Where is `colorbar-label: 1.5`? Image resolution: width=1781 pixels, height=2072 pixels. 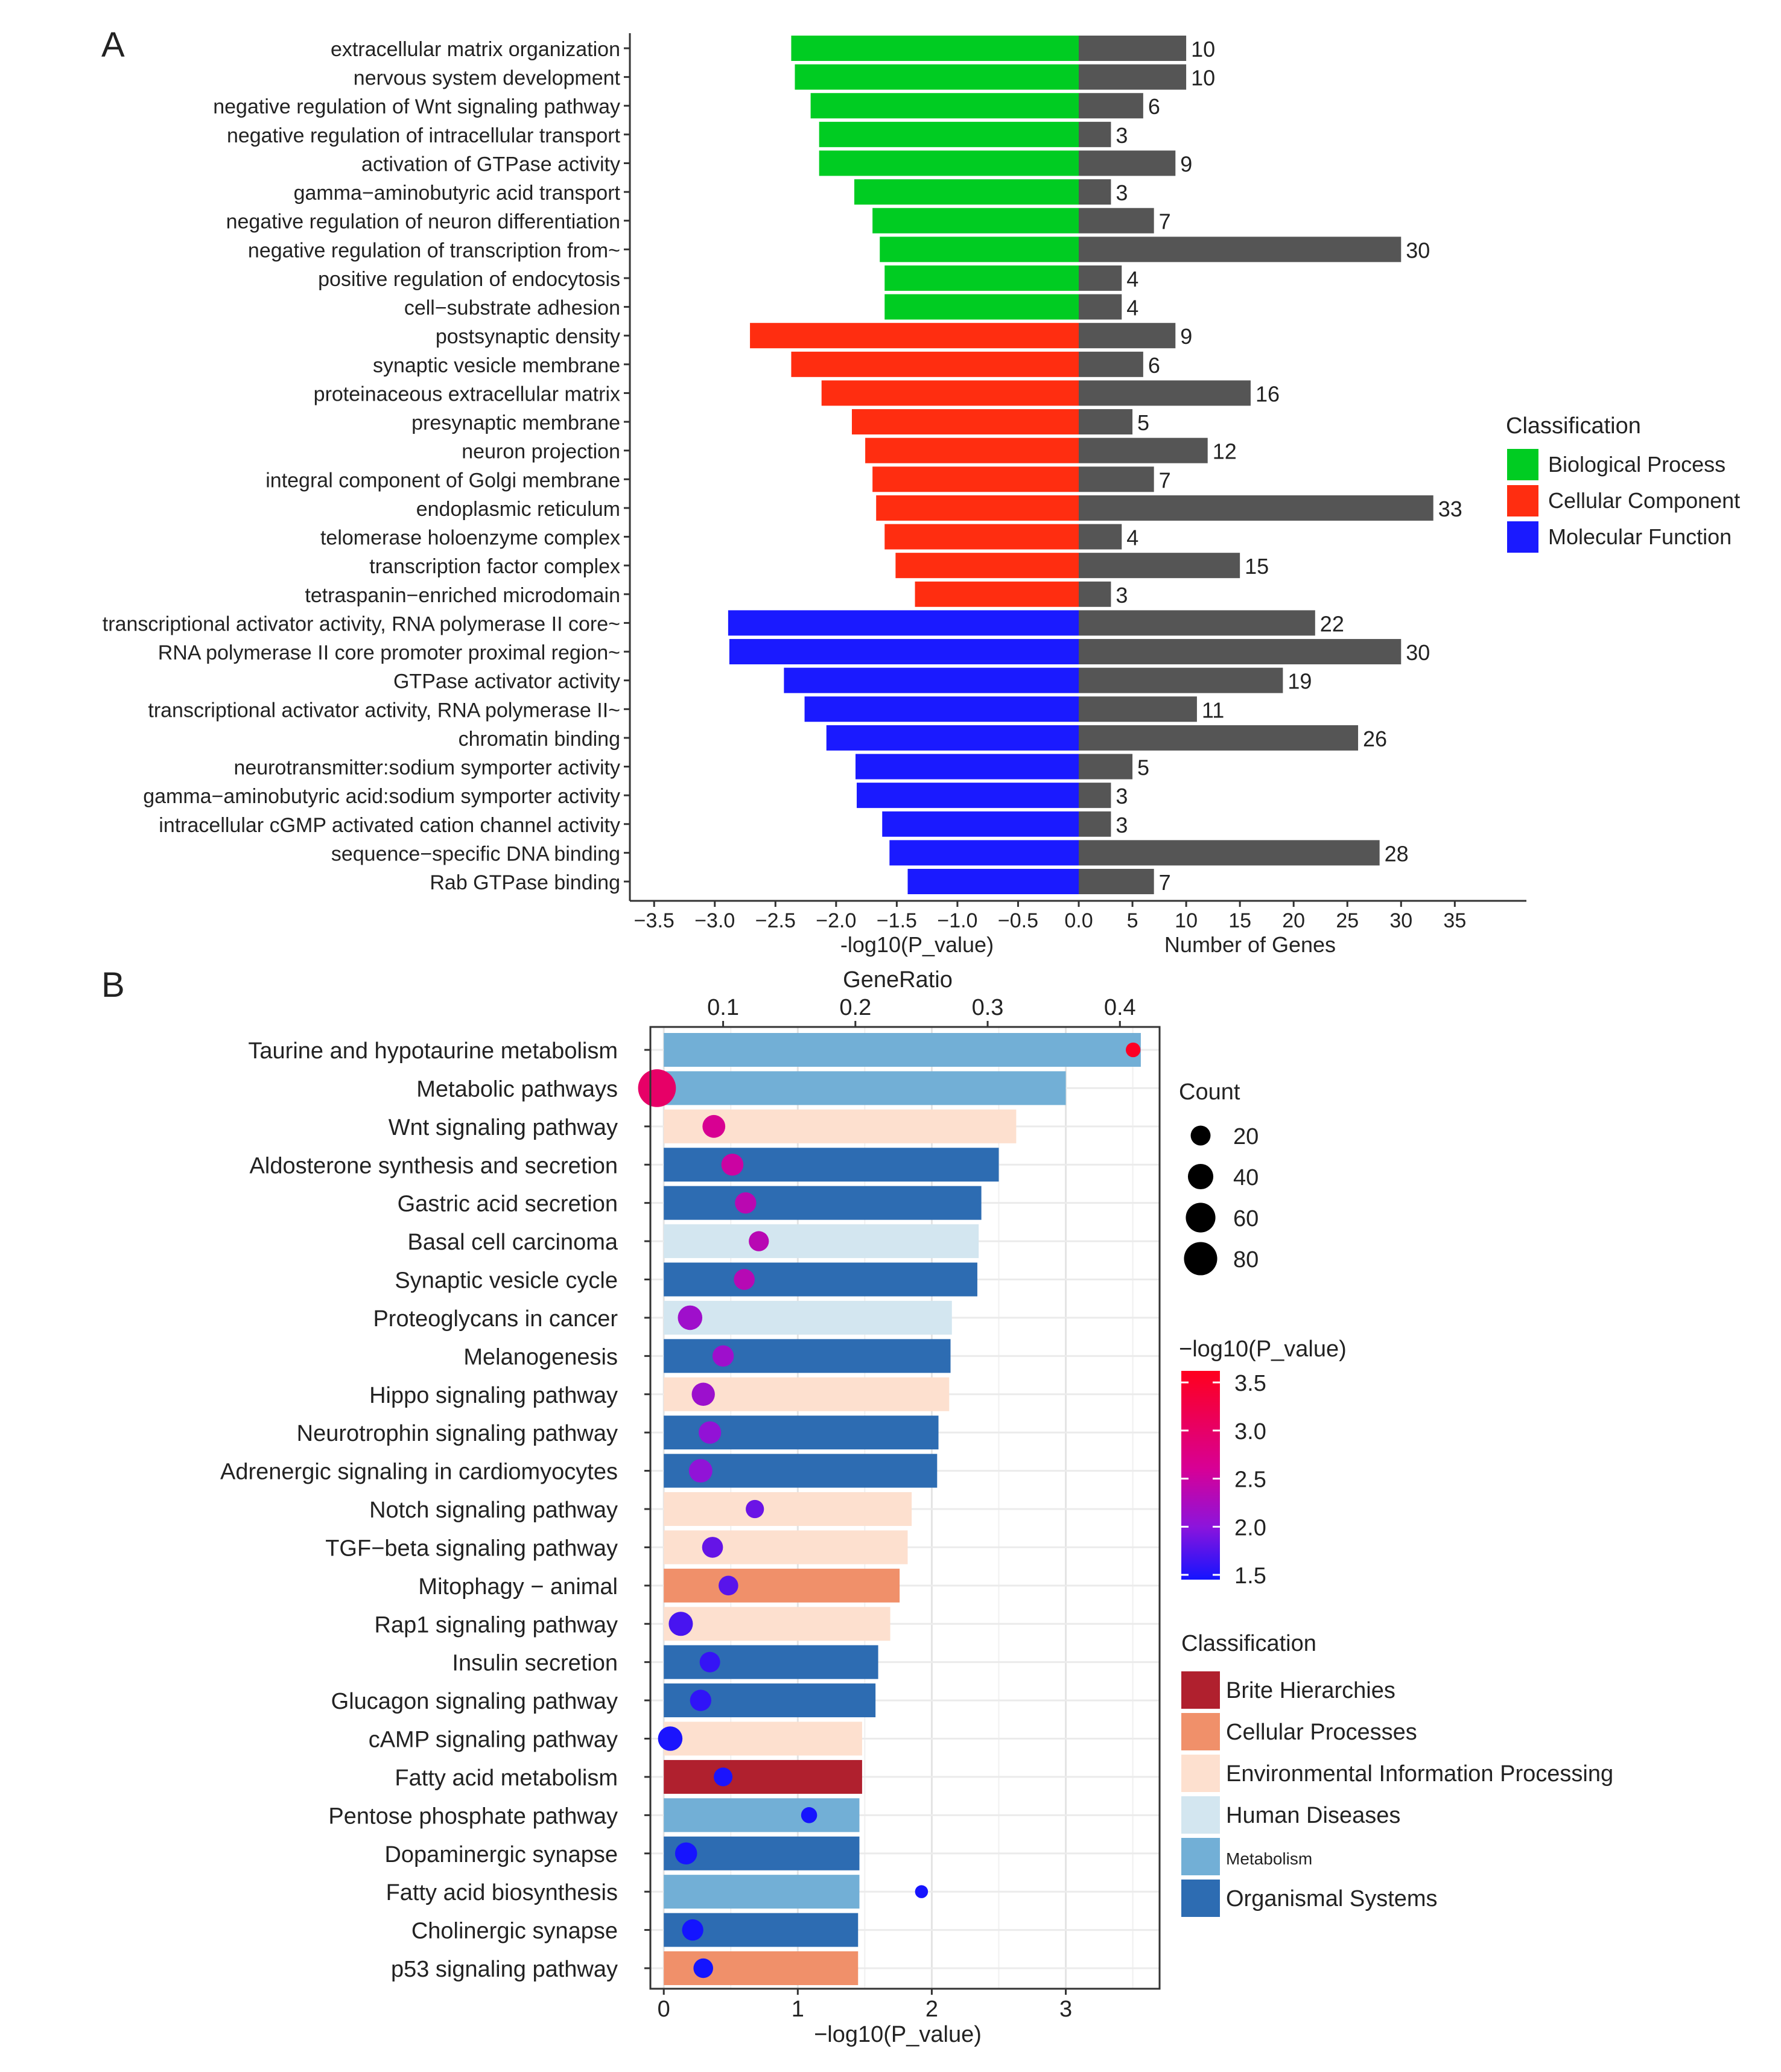 colorbar-label: 1.5 is located at coordinates (1250, 1576).